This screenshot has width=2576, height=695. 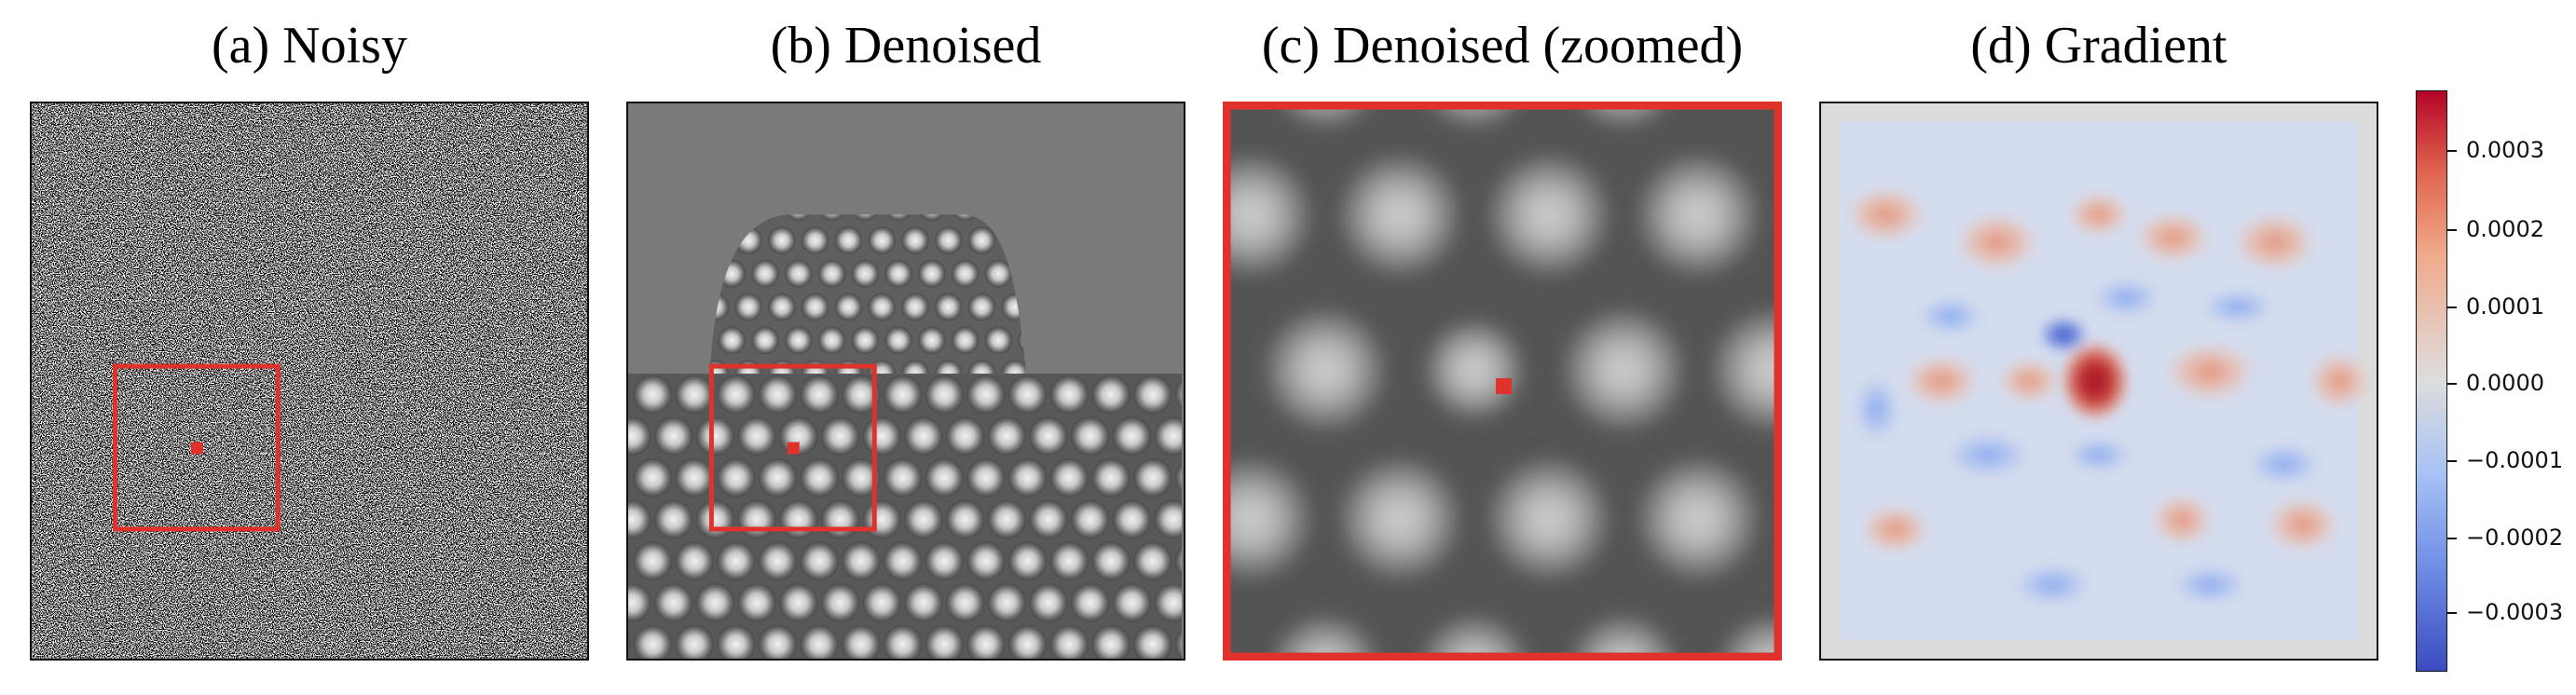 I want to click on panel-b-title: (b) Denoised, so click(x=906, y=46).